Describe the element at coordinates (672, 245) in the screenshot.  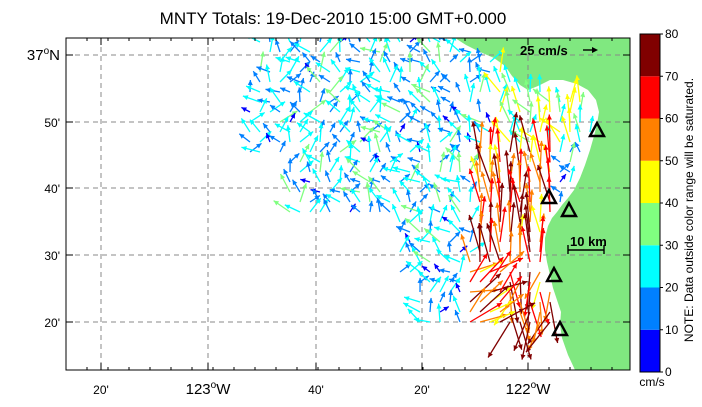
I see `colorbar-tick-label: 30` at that location.